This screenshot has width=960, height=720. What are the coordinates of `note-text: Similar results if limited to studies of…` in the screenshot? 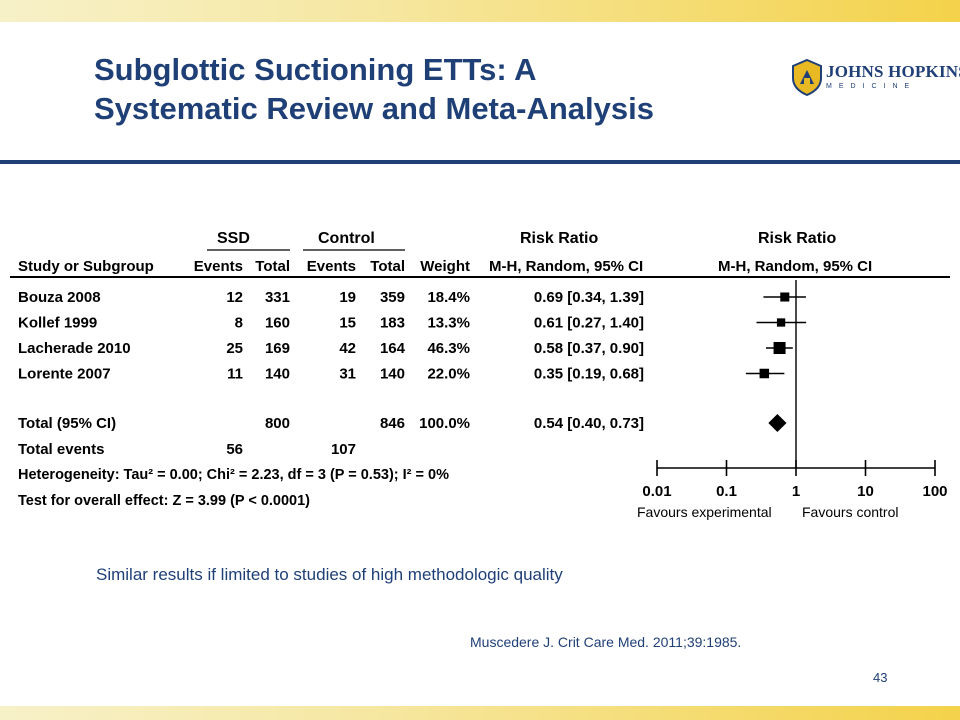 It's located at (329, 574).